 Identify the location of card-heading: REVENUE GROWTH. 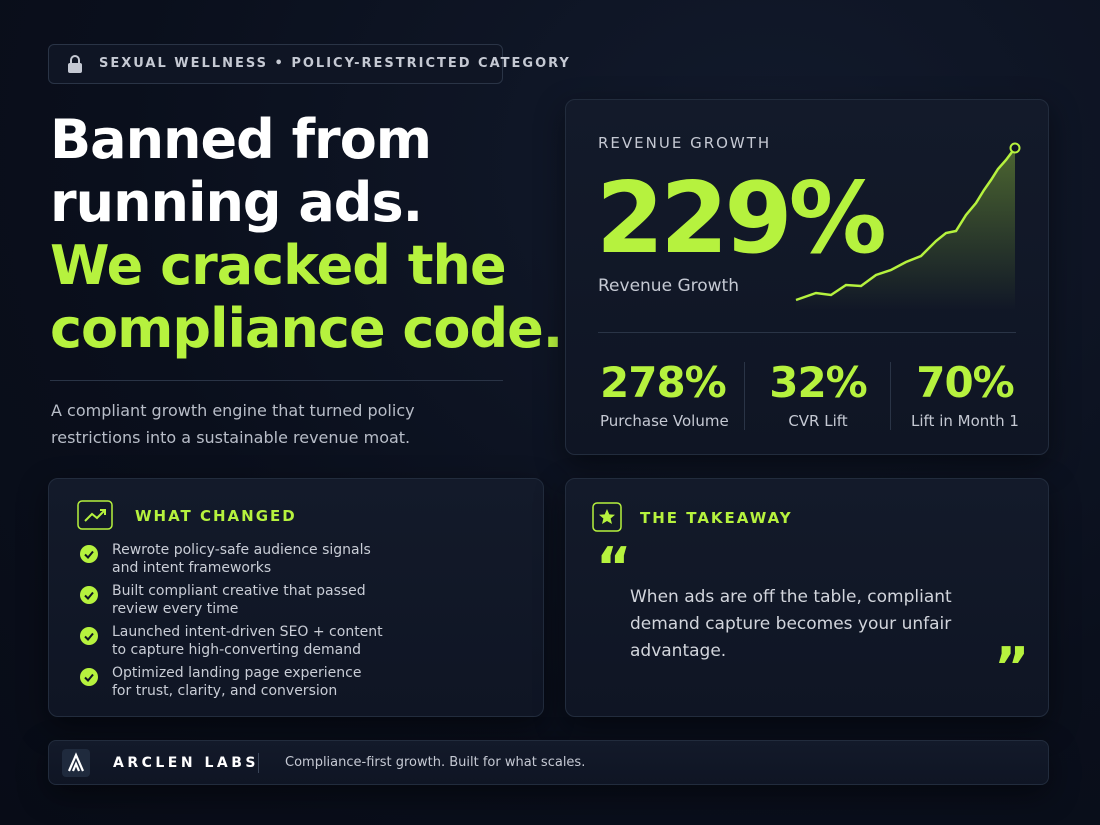
(685, 143).